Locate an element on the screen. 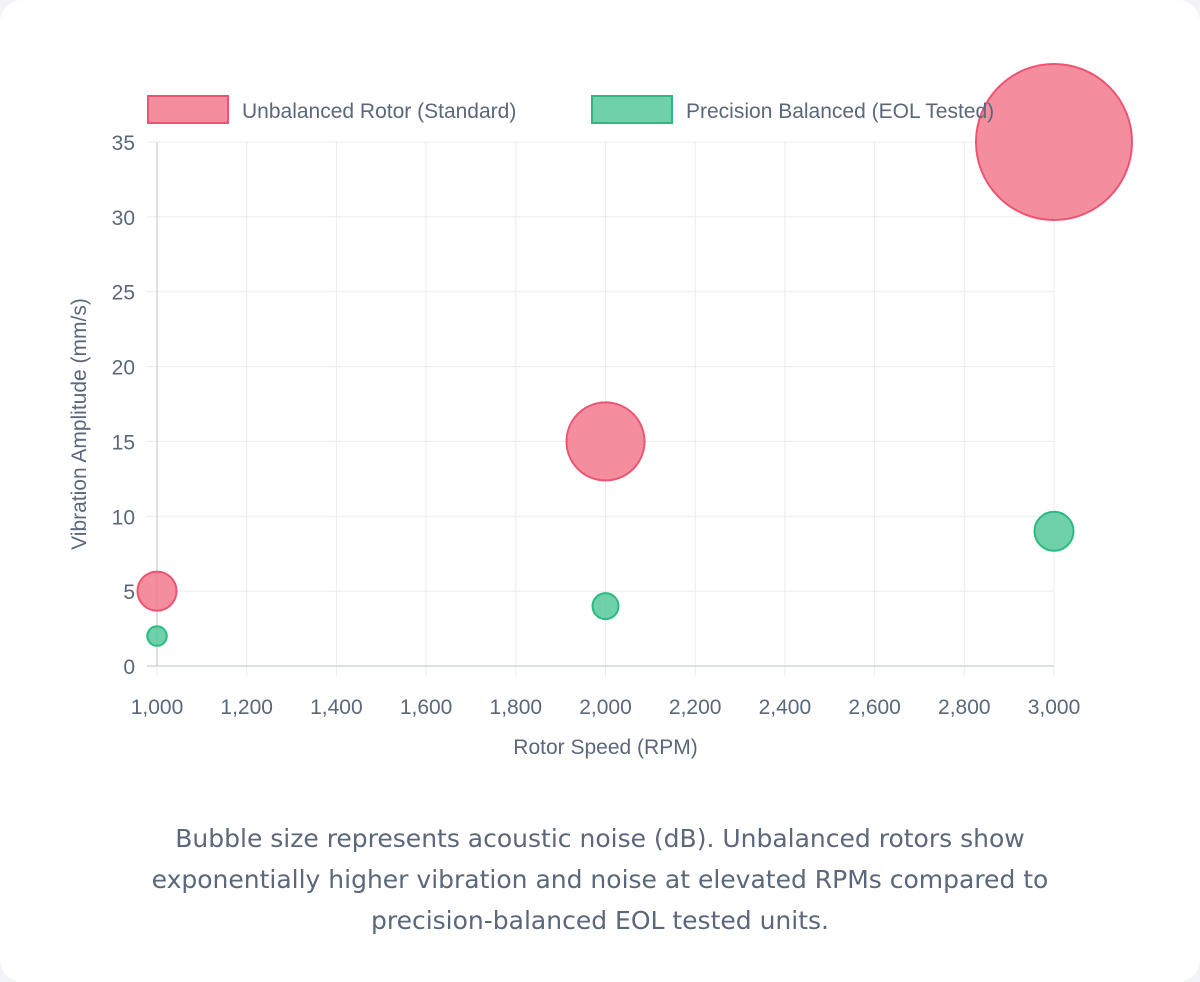 The width and height of the screenshot is (1200, 982). y-tick-label: 35 is located at coordinates (123, 143).